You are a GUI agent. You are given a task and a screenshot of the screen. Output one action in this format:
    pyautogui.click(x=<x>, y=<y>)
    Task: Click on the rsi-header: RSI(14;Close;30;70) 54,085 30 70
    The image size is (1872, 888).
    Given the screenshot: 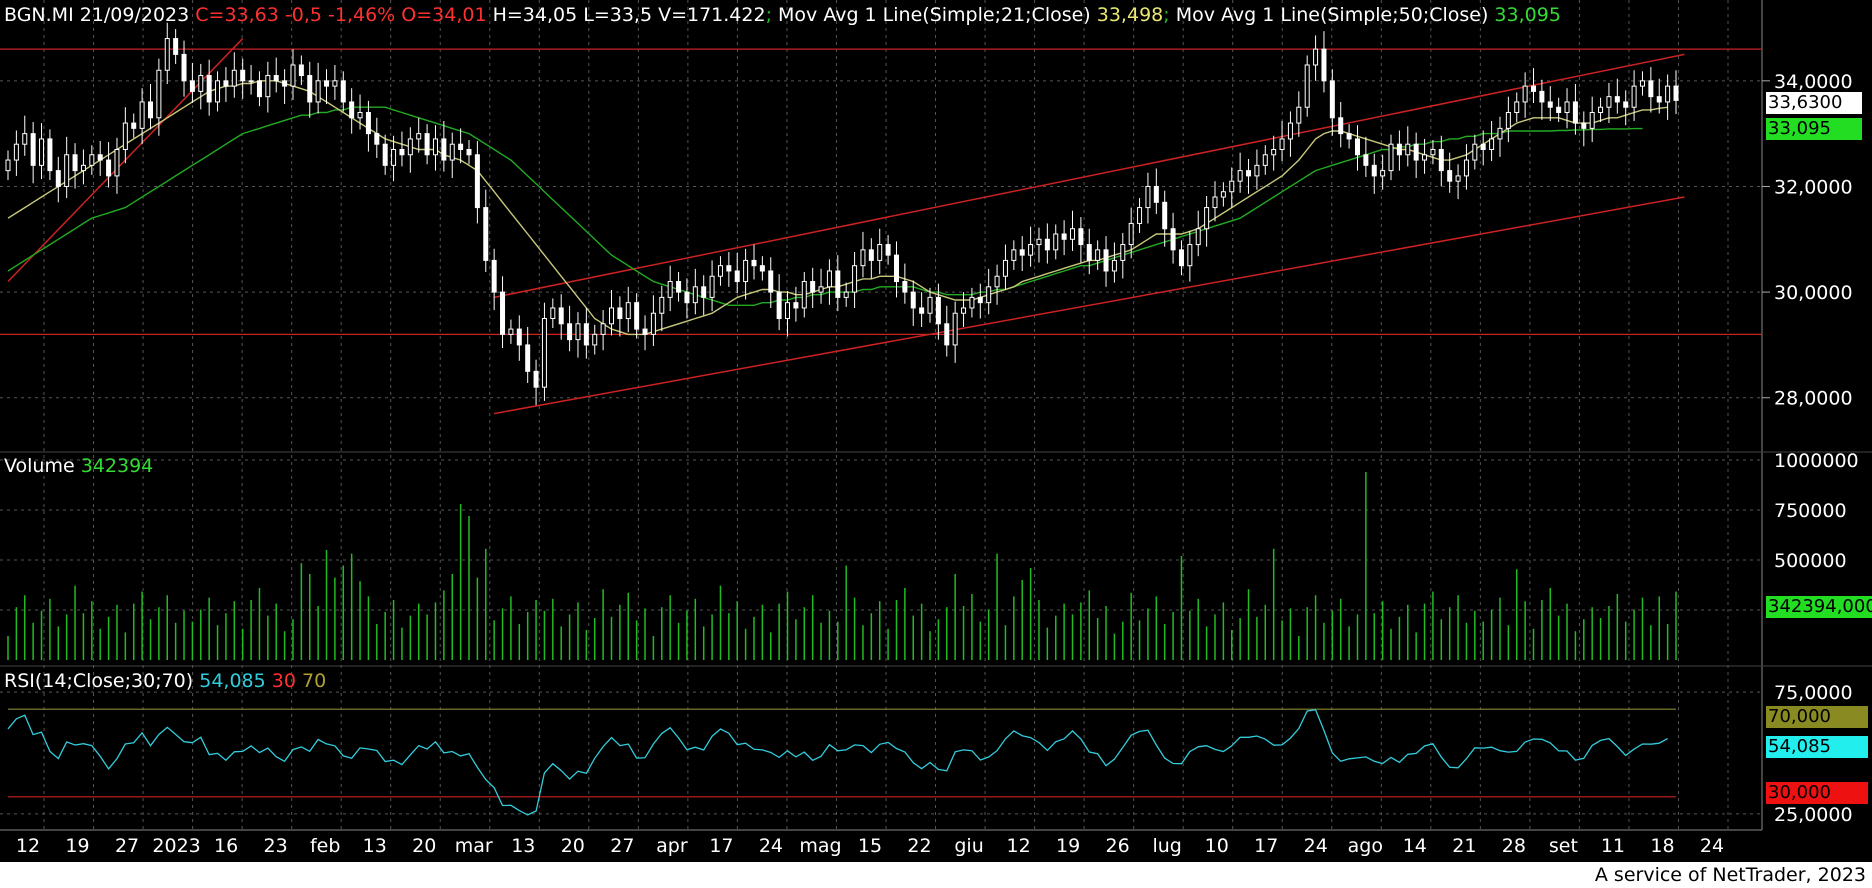 What is the action you would take?
    pyautogui.click(x=165, y=681)
    